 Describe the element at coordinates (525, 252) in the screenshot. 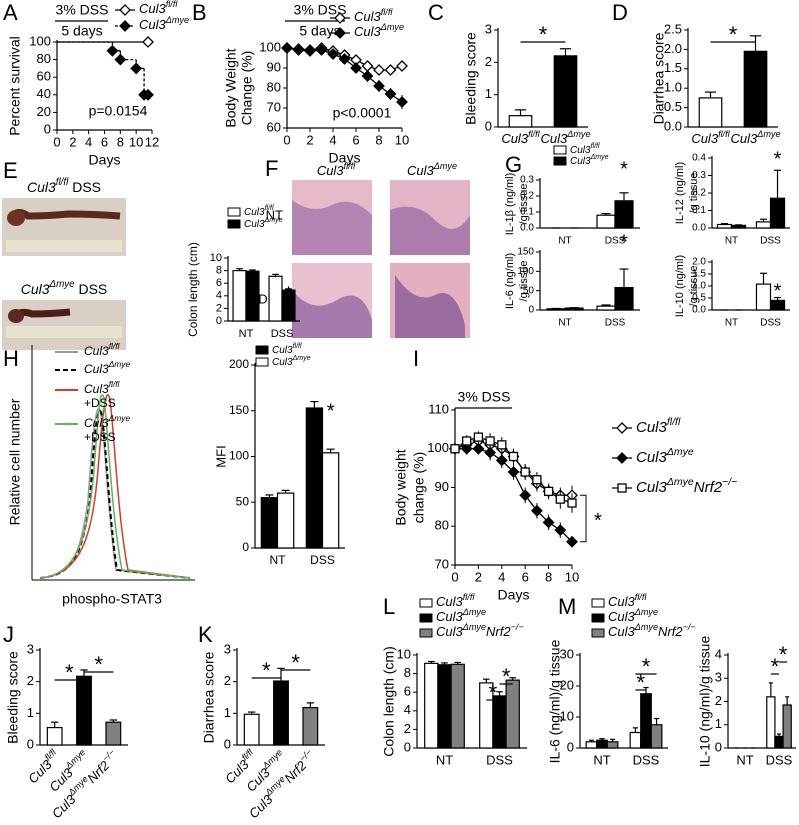

I see `y-tick-label: 150` at that location.